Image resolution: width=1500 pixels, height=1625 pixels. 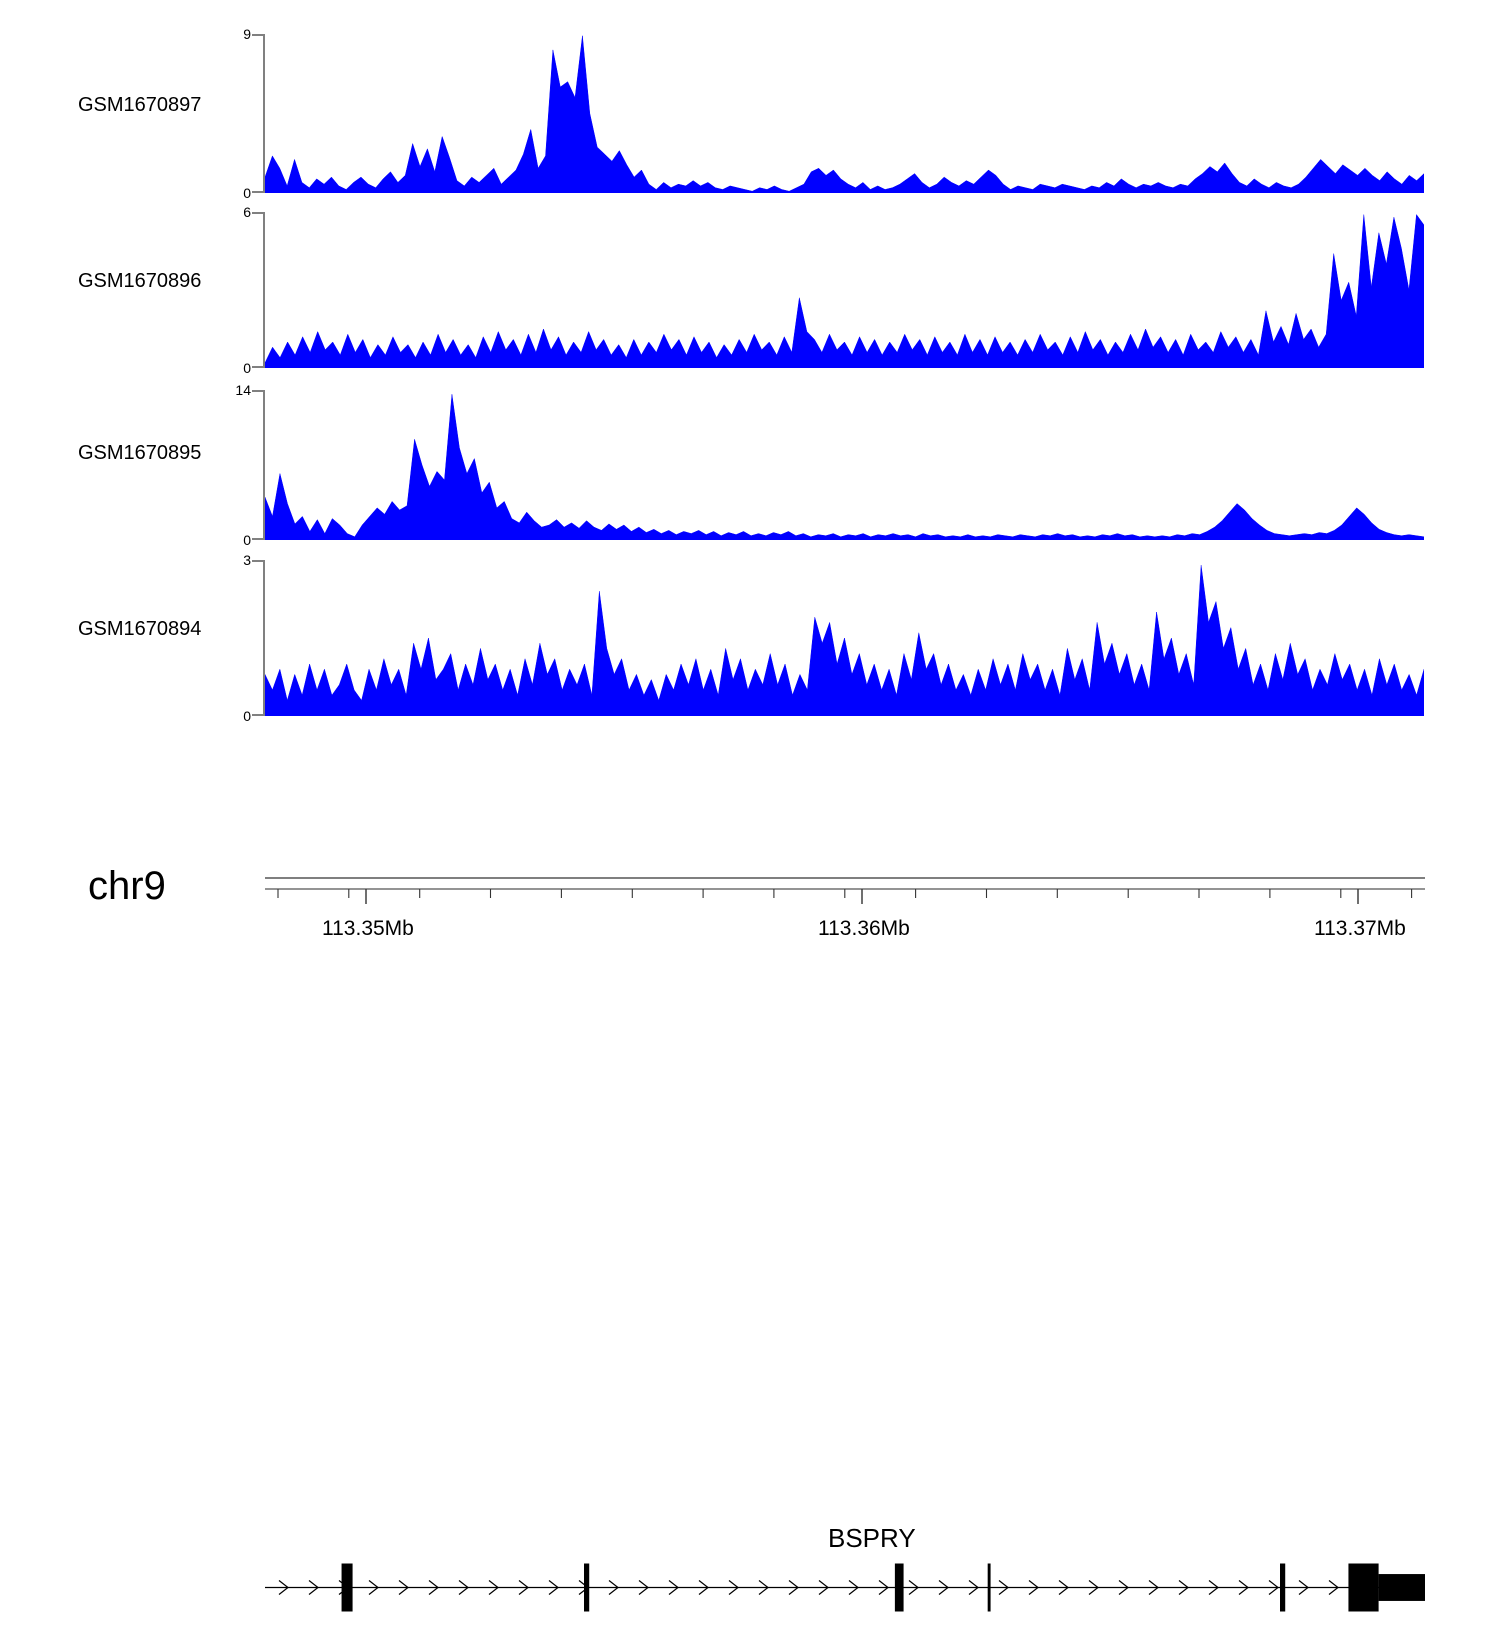 What do you see at coordinates (250, 465) in the screenshot?
I see `y-axis-gsm1670895: 14 0` at bounding box center [250, 465].